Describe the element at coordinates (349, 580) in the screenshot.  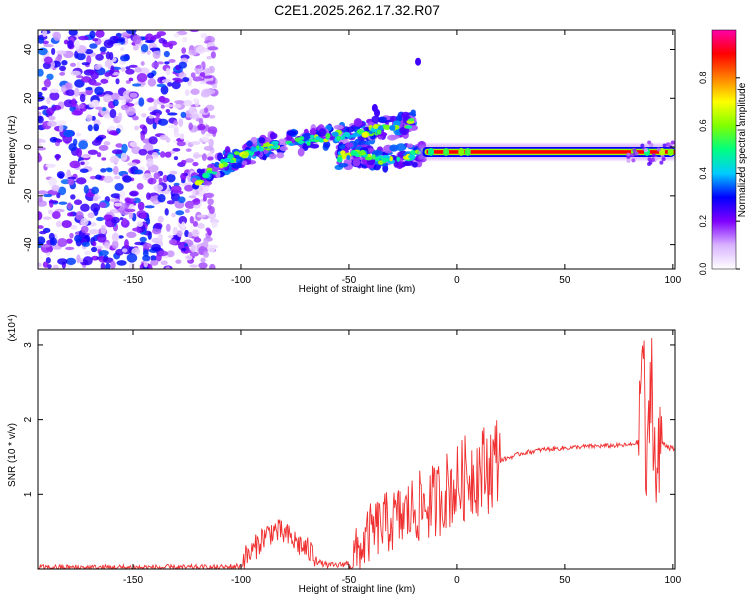
I see `x-tick-label: -50` at that location.